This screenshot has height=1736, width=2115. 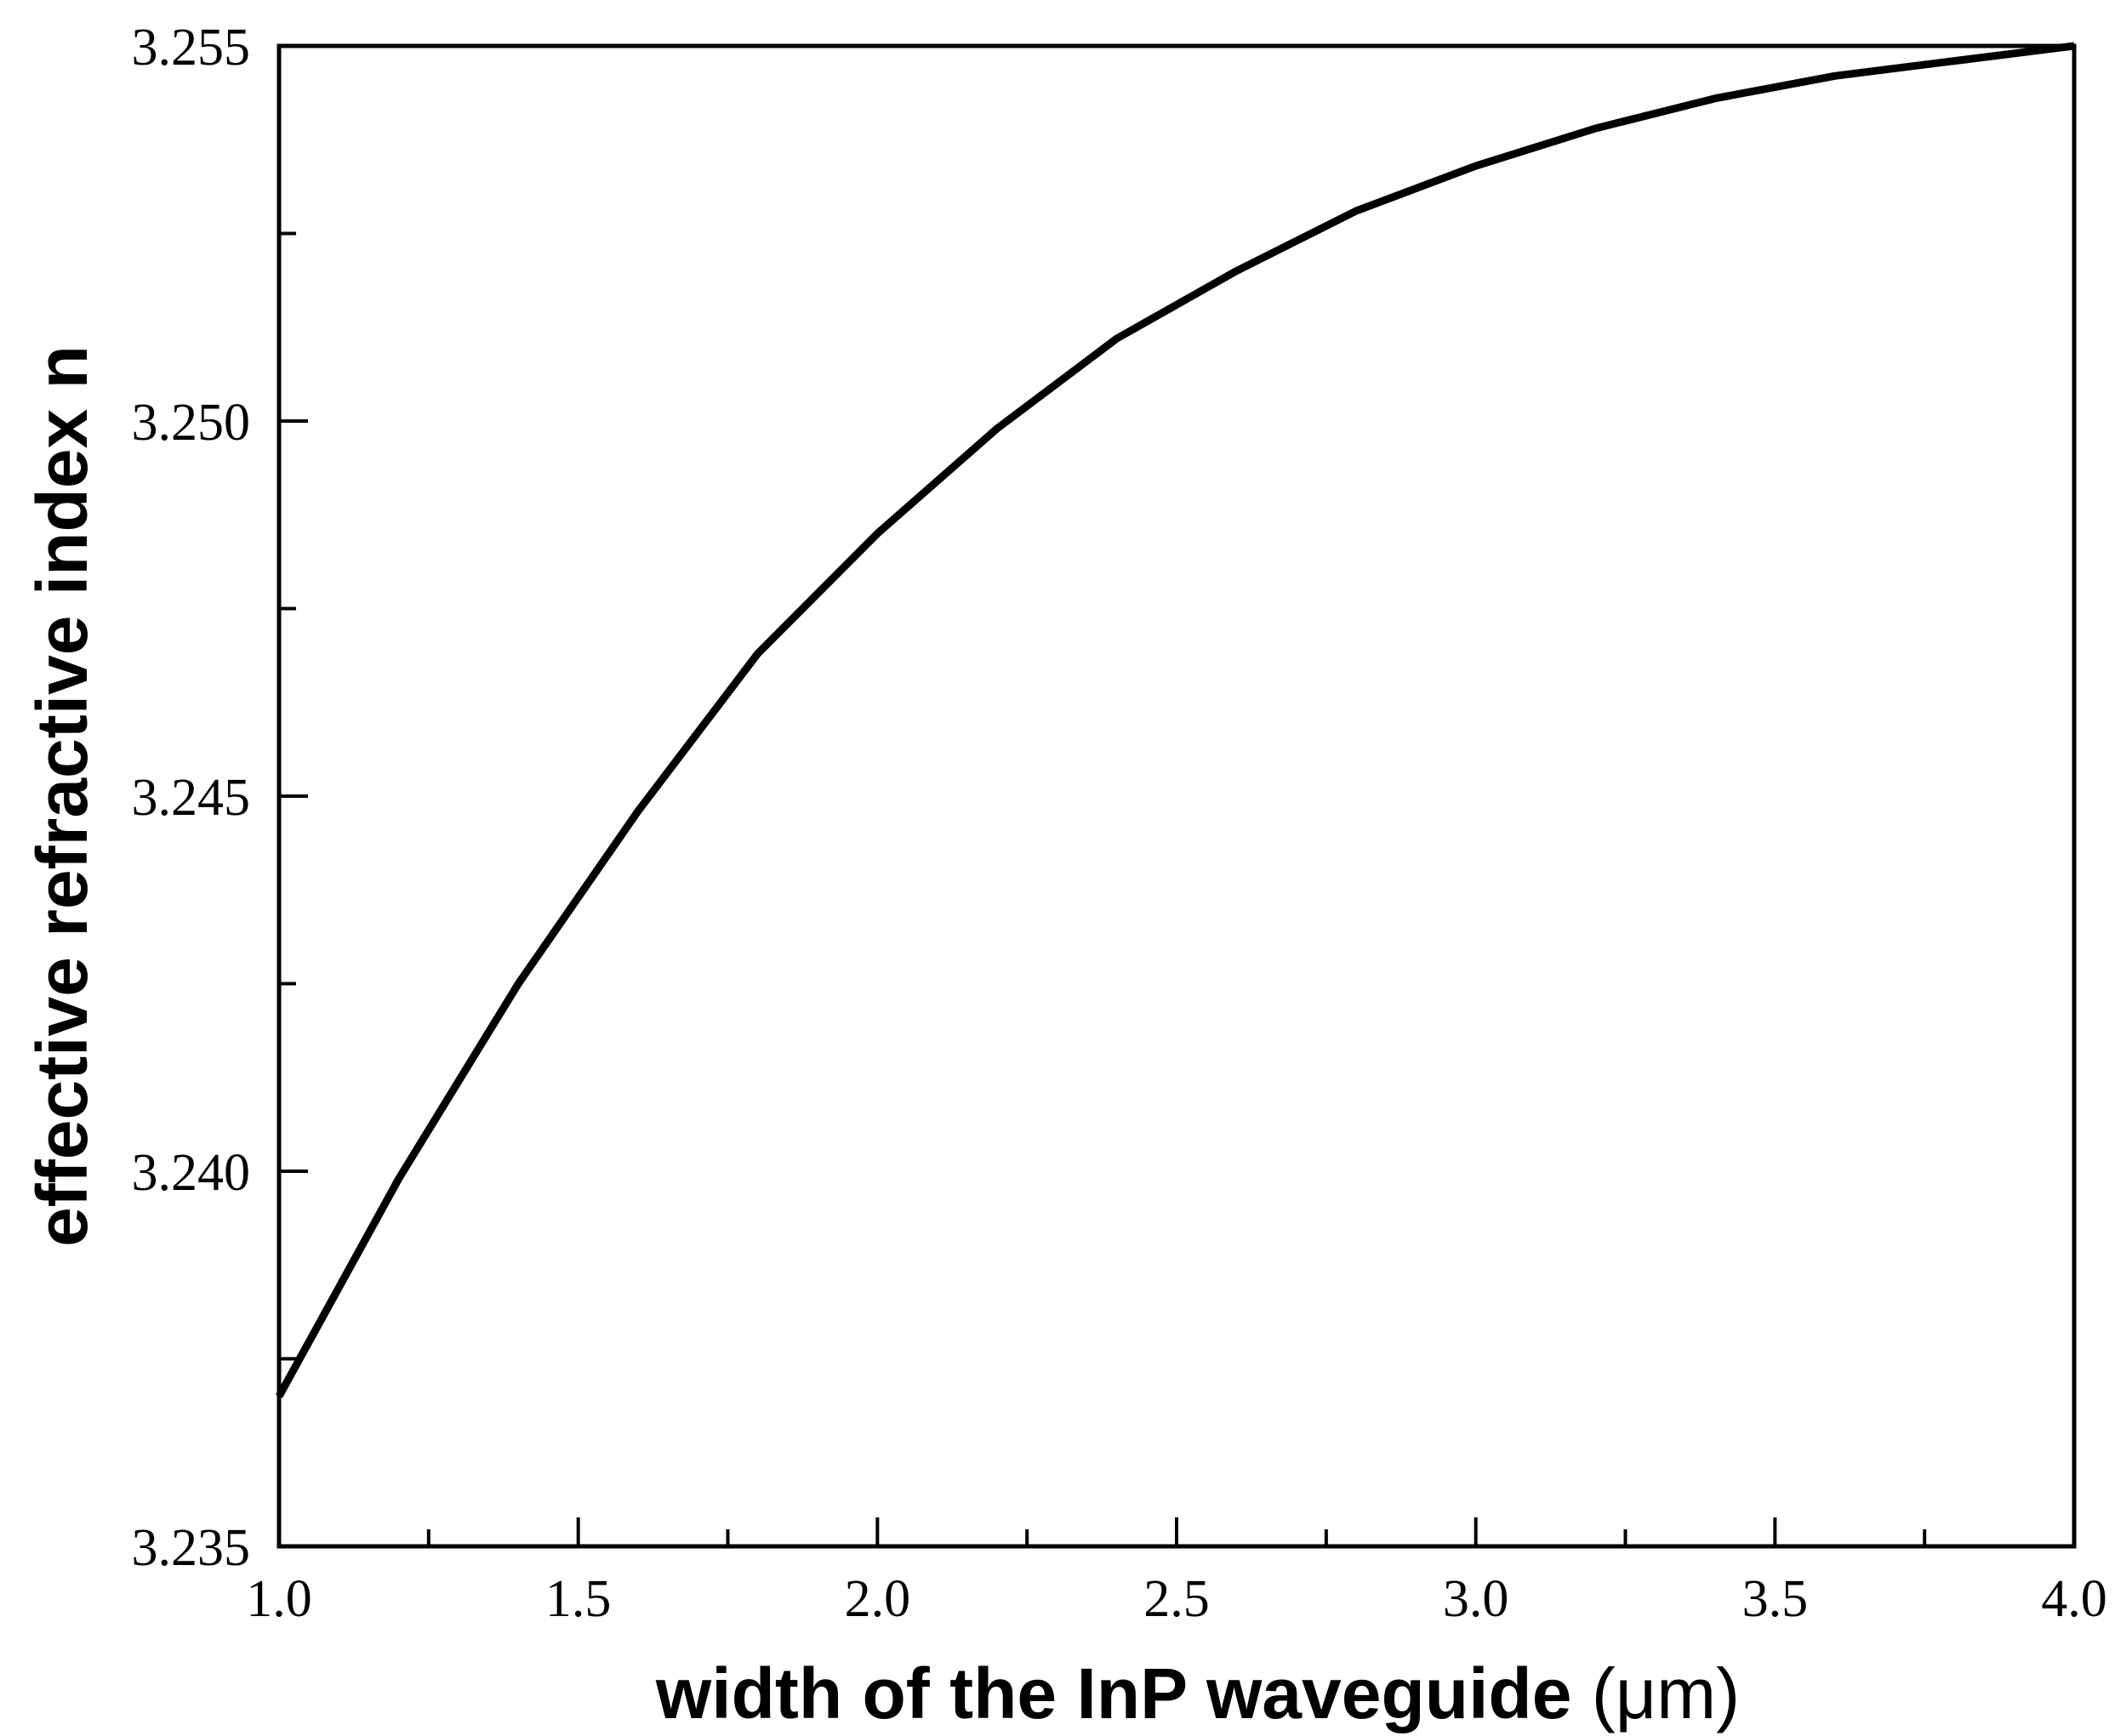 I want to click on x-tick-label: 2.0, so click(x=878, y=1599).